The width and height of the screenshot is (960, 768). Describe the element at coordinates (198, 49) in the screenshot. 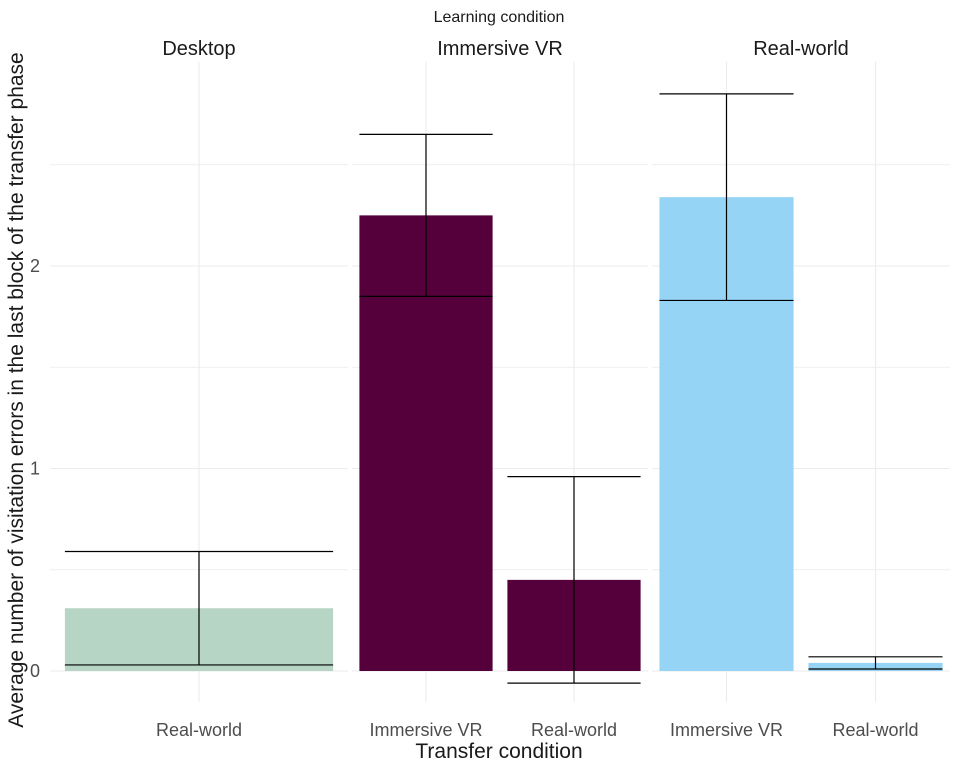

I see `panel-title: Desktop` at that location.